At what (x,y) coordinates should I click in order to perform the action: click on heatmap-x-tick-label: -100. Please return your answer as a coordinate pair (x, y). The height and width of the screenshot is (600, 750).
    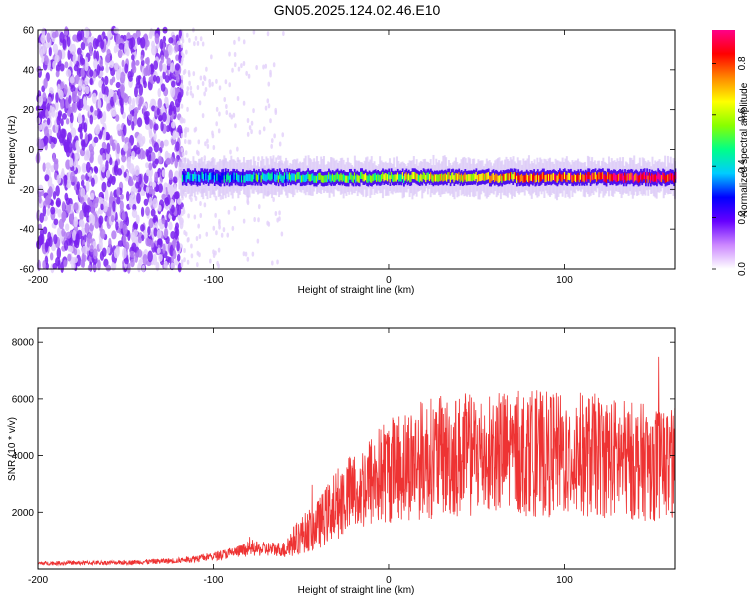
    Looking at the image, I should click on (213, 280).